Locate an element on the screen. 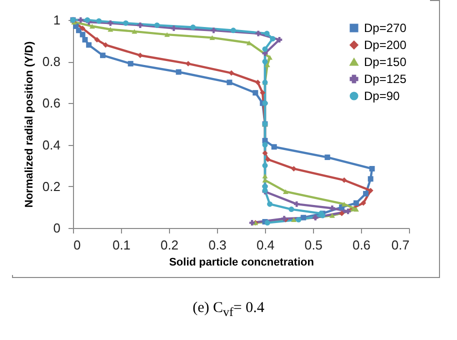 The height and width of the screenshot is (340, 457). legend-label: Dp=200 is located at coordinates (385, 45).